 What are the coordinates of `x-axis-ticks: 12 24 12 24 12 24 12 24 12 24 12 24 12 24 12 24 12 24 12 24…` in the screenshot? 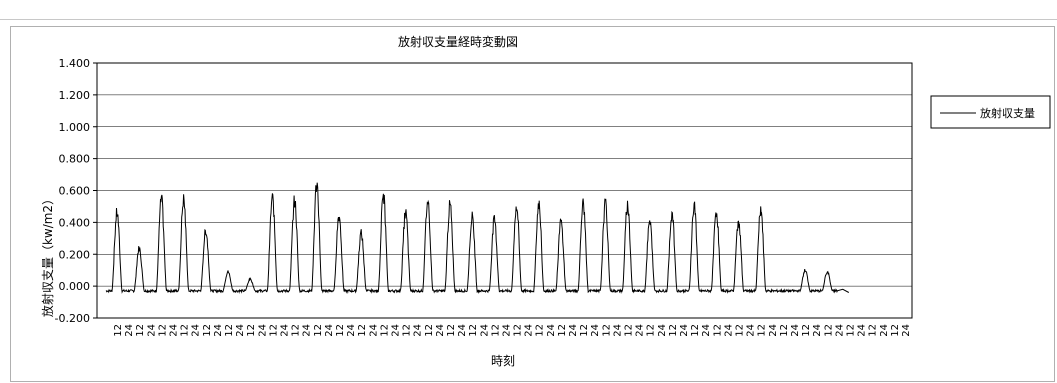 It's located at (512, 330).